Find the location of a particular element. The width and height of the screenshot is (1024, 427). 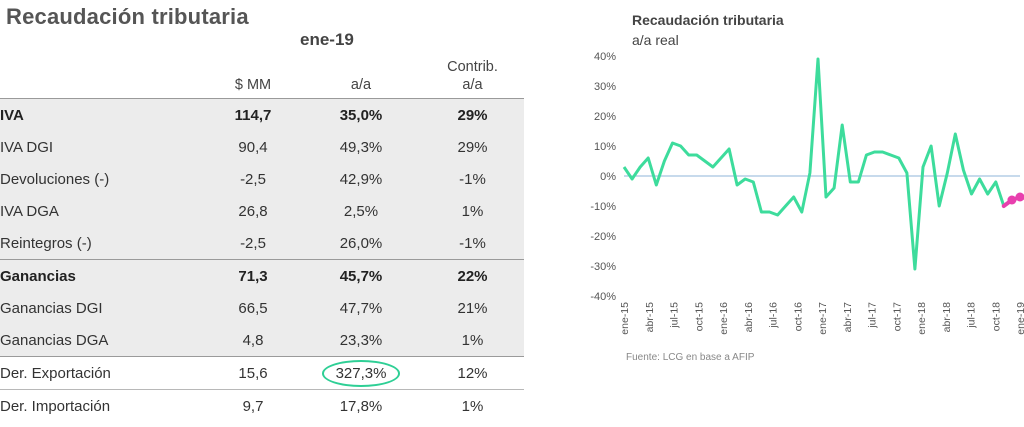

x-tick-label: ene-15 is located at coordinates (625, 318).